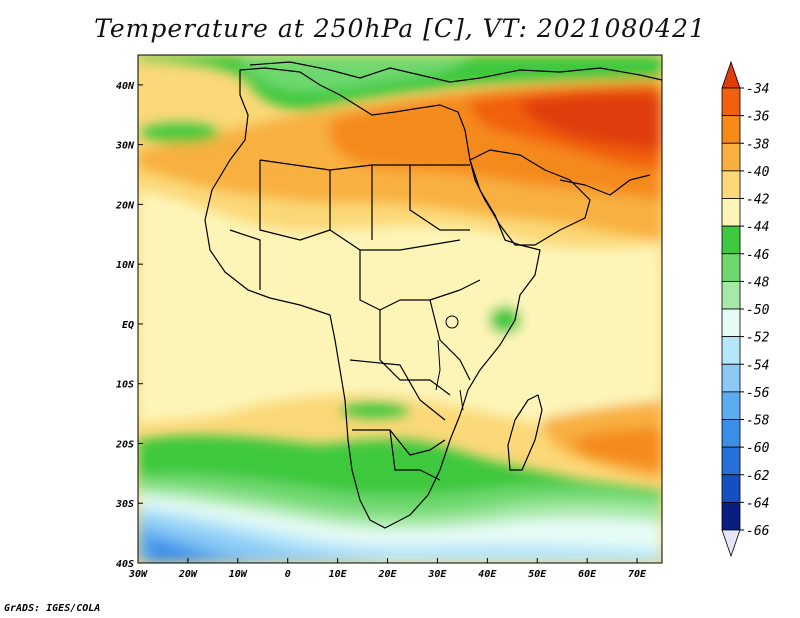  What do you see at coordinates (288, 574) in the screenshot?
I see `x-tick-label: 0` at bounding box center [288, 574].